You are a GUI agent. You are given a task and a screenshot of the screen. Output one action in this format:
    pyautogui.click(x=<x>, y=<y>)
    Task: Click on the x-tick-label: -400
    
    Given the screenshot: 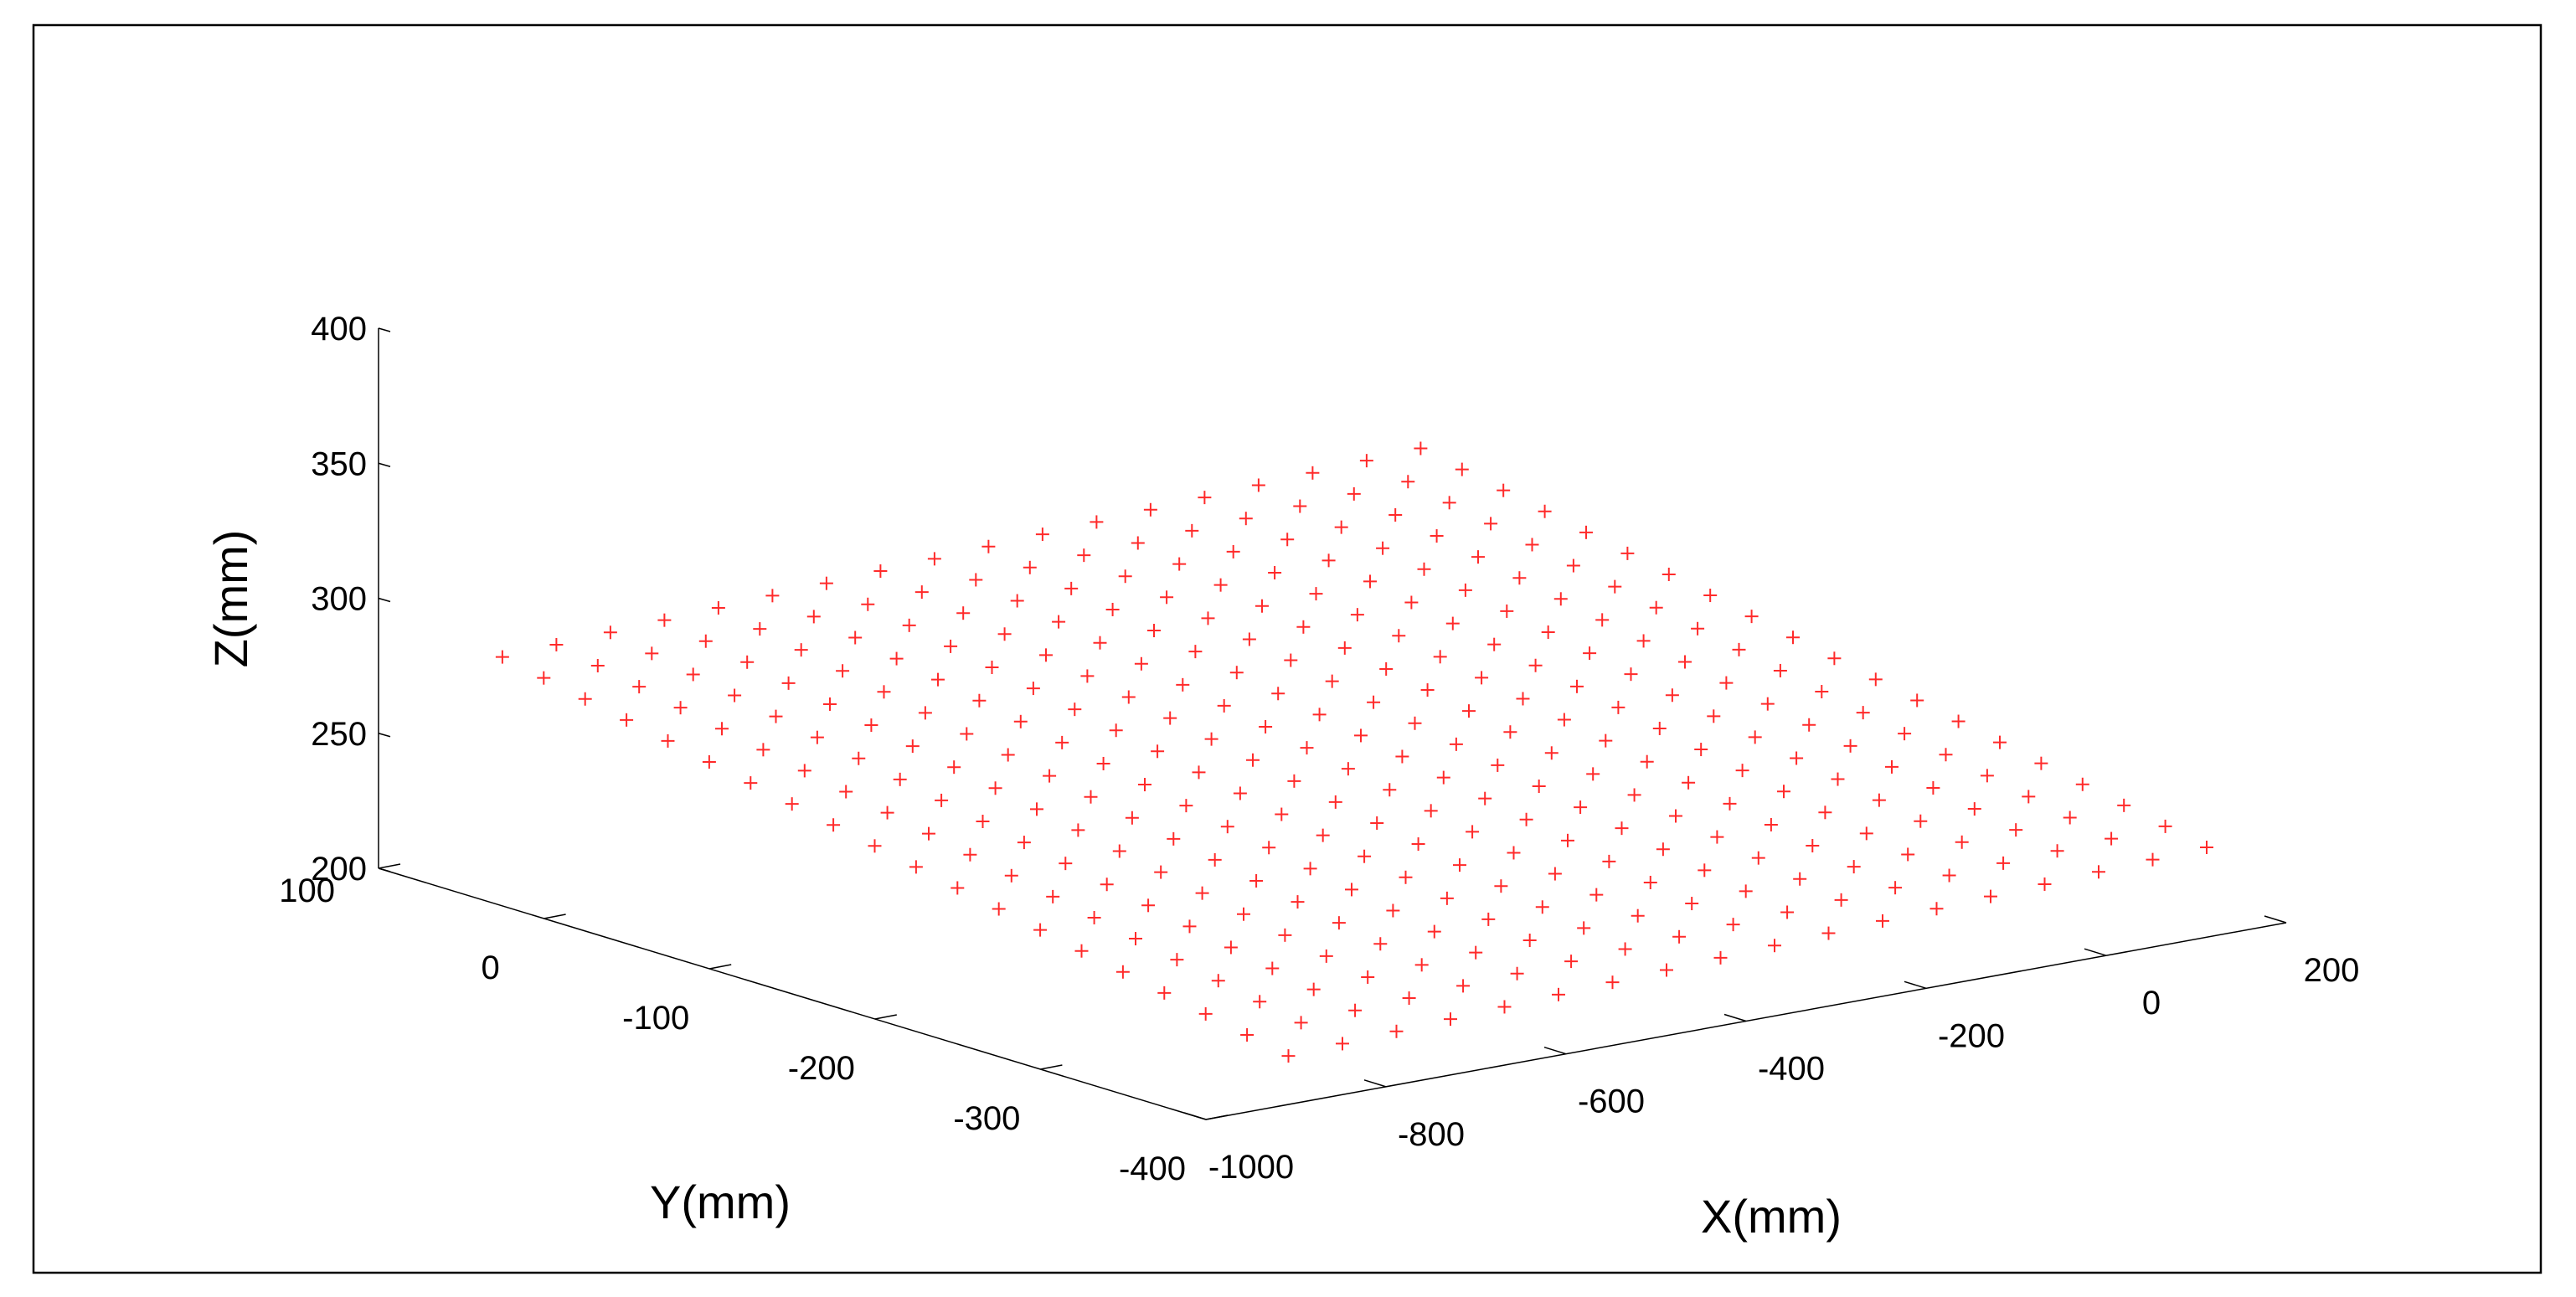 What is the action you would take?
    pyautogui.click(x=1791, y=1069)
    